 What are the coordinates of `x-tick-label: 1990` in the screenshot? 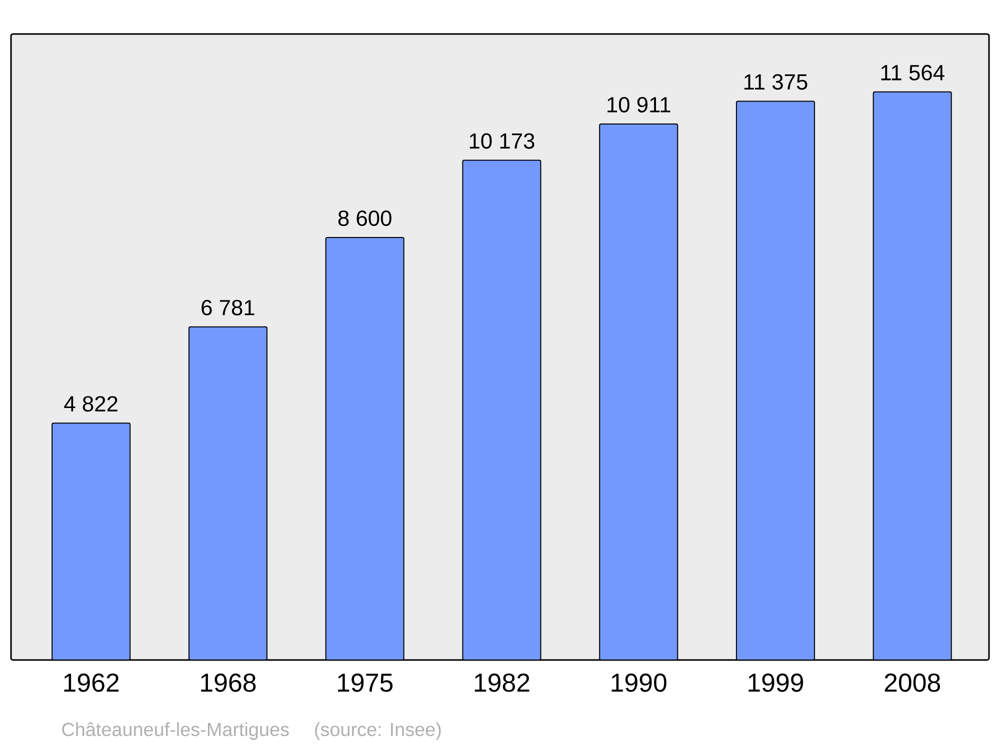 It's located at (639, 683).